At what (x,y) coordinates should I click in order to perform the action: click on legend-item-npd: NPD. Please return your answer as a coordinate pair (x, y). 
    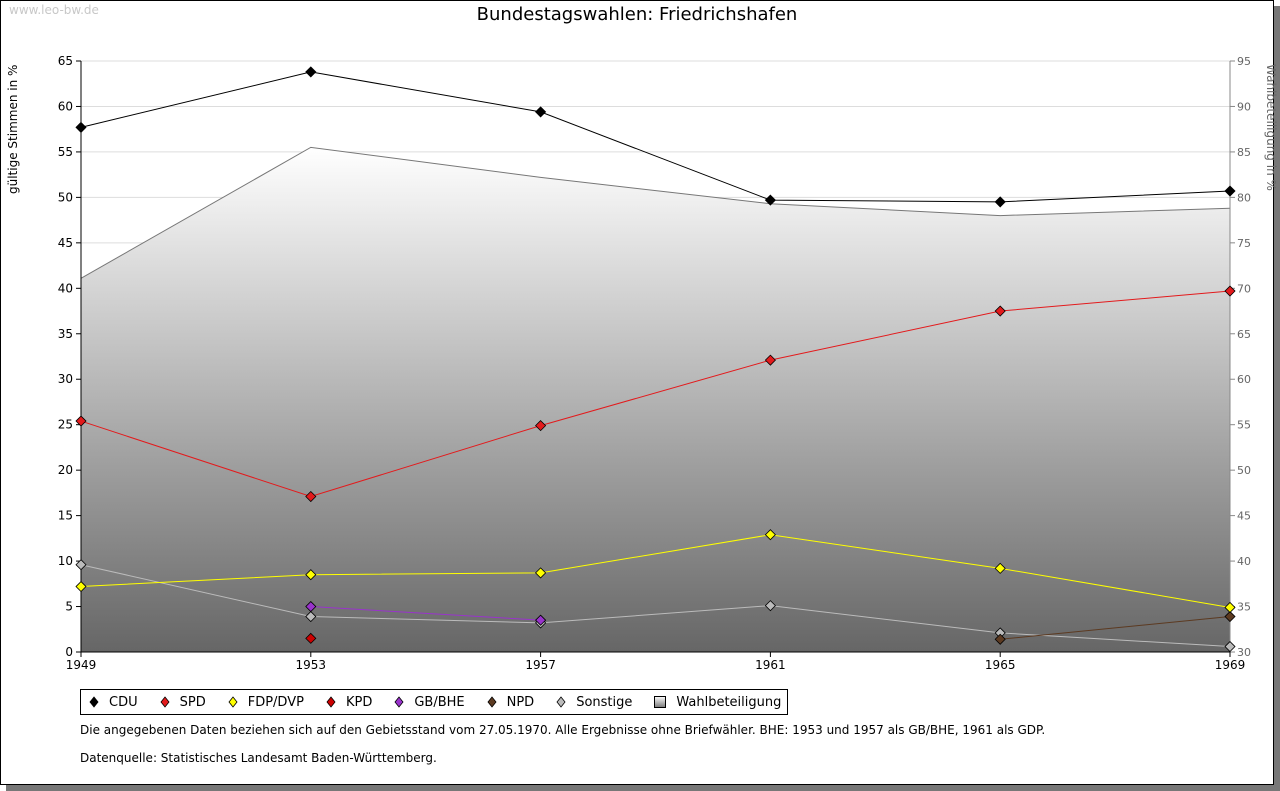
    Looking at the image, I should click on (511, 702).